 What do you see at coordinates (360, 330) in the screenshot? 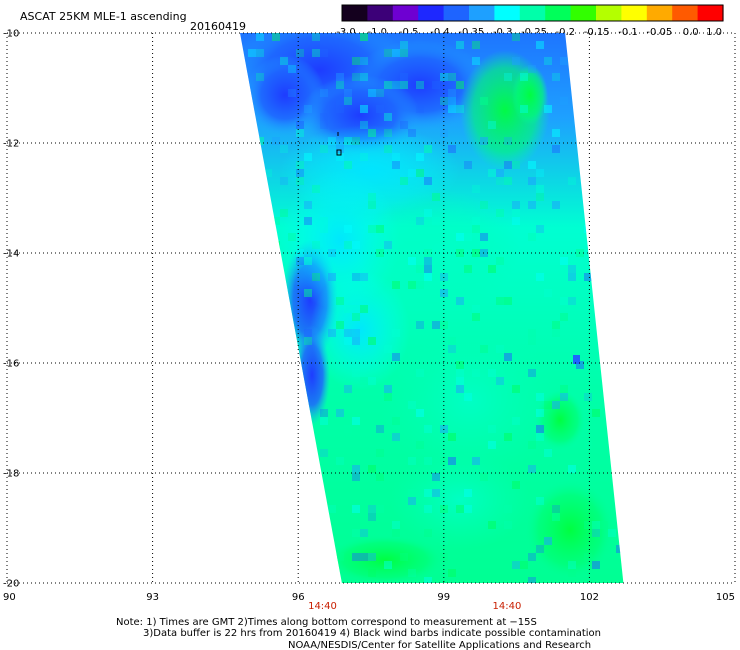
I see `swath-patch` at bounding box center [360, 330].